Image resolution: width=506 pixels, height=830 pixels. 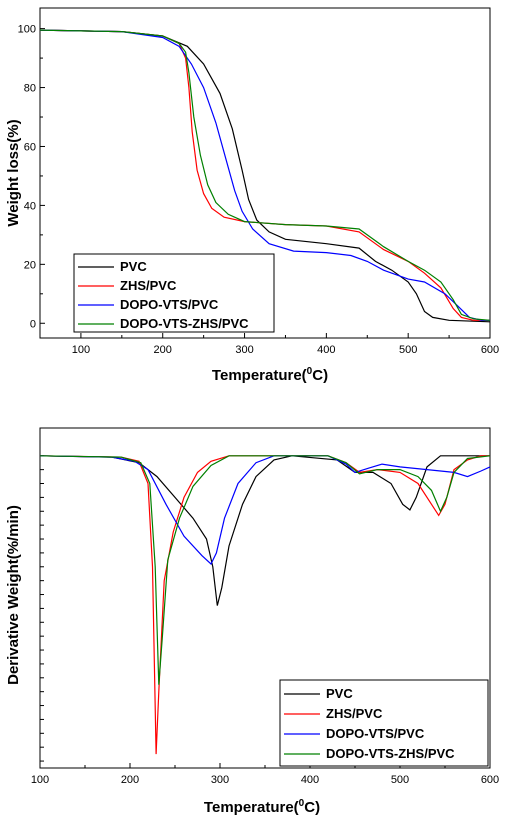 I want to click on y-tick-label: 20, so click(x=30, y=265).